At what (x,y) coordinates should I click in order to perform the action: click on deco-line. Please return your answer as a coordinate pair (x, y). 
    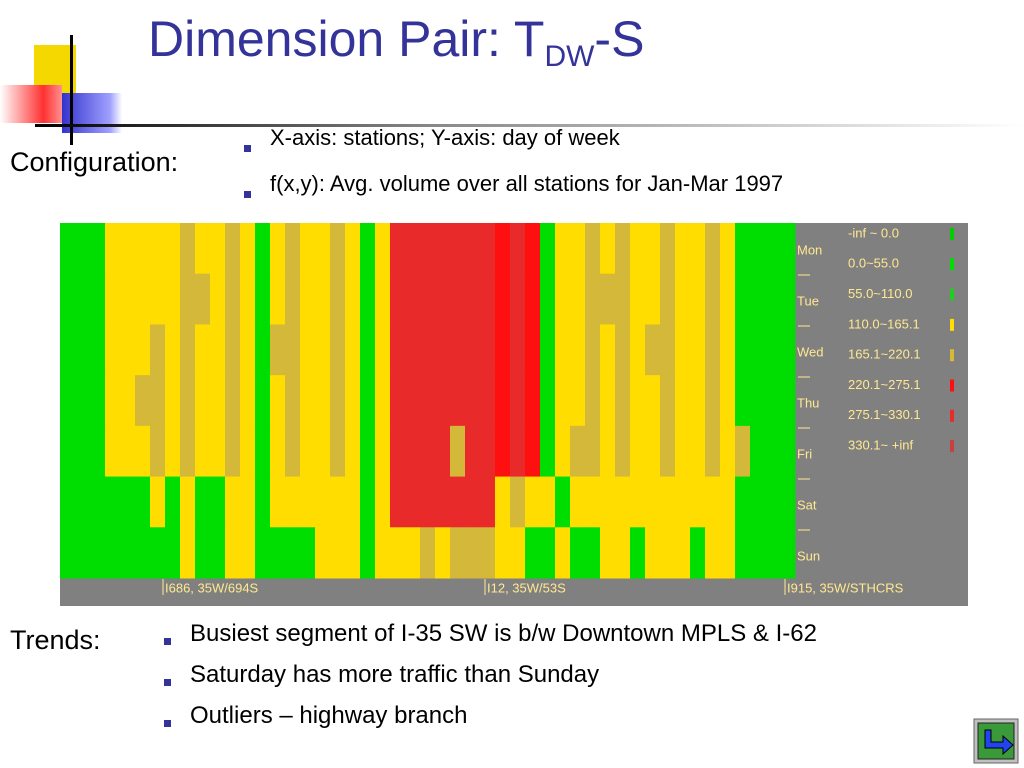
    Looking at the image, I should click on (71, 90).